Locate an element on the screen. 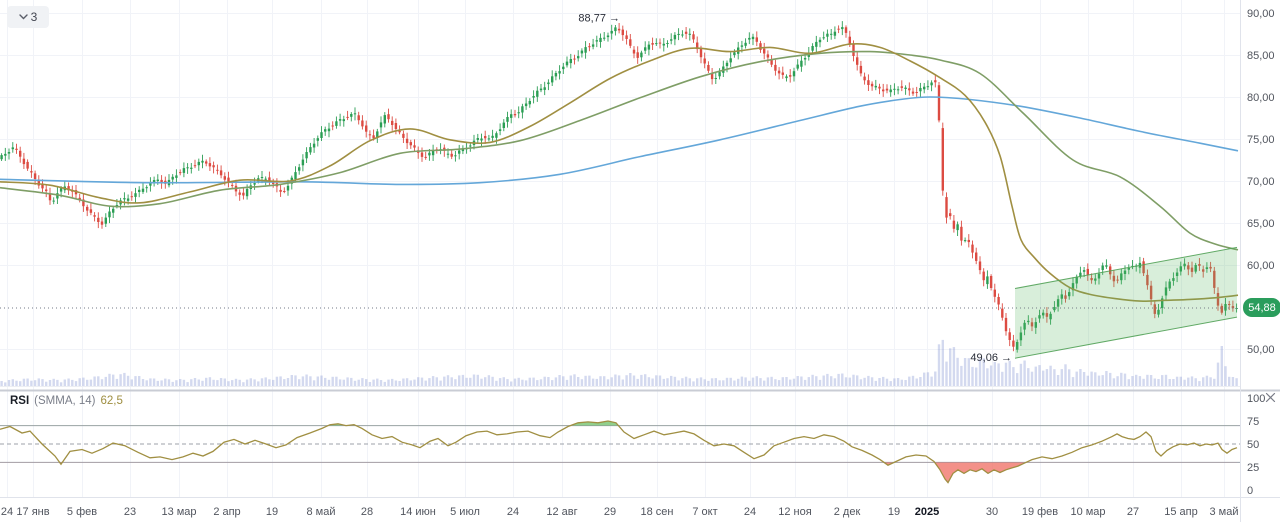 The image size is (1280, 522). time-tick-label: 28 is located at coordinates (367, 512).